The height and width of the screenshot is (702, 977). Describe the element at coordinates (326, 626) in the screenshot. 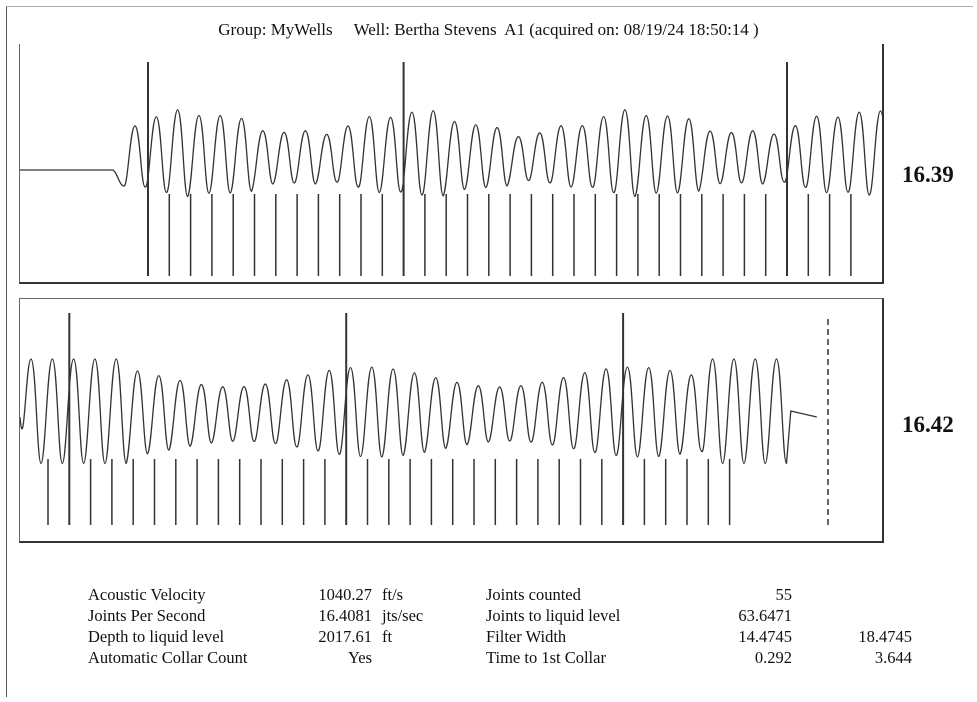

I see `info-values-left: 1040.27 16.4081 2017.61 Yes` at that location.